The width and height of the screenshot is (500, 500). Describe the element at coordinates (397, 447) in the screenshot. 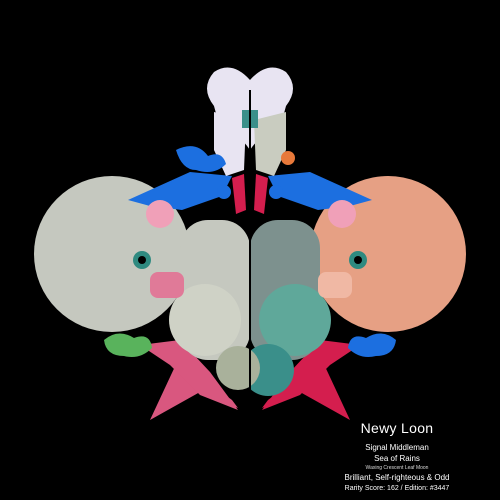

I see `character-role: Signal Middleman` at that location.